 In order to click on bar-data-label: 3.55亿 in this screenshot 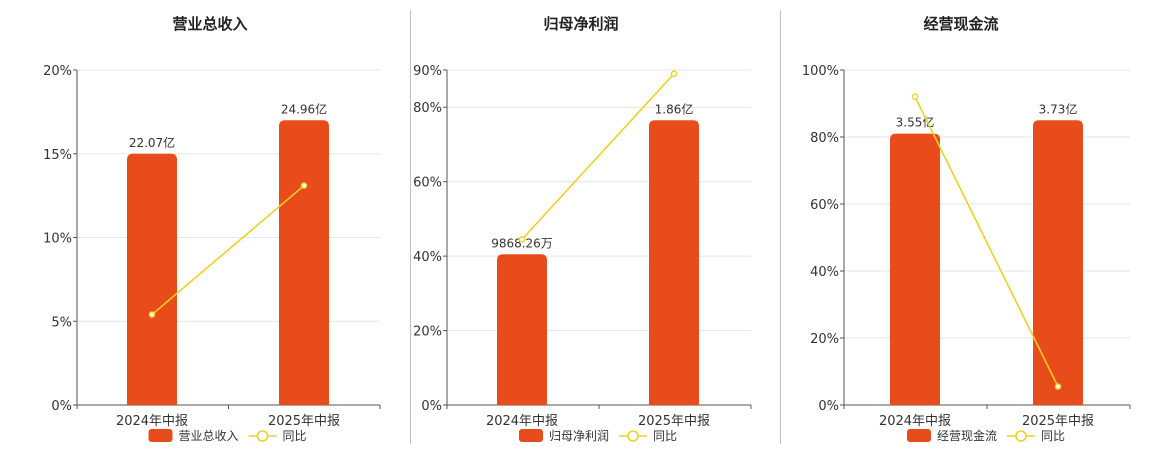, I will do `click(915, 122)`.